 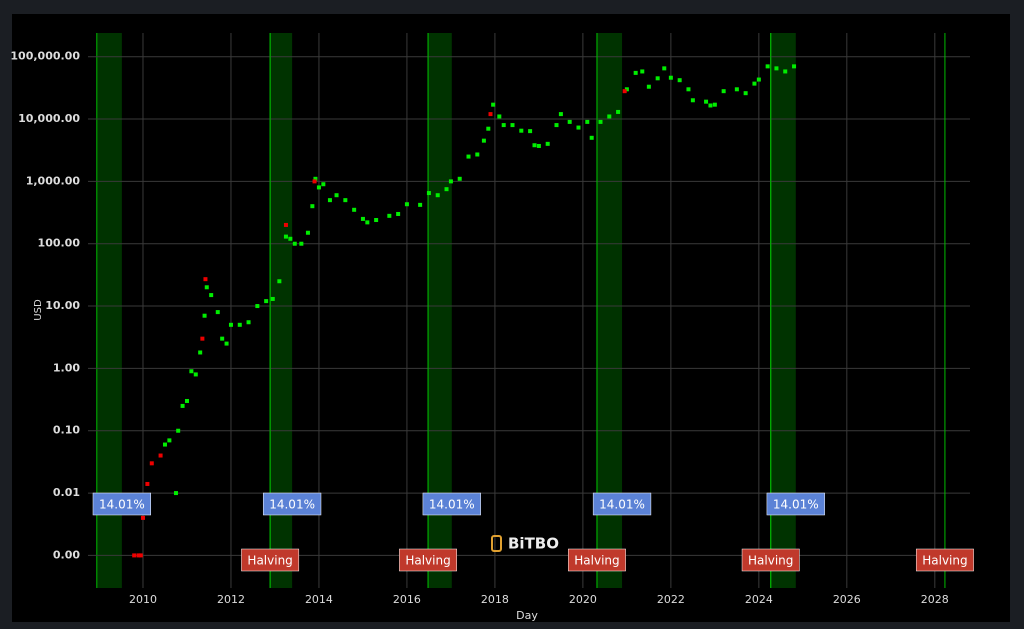 I want to click on x-tick-label: 2016, so click(x=407, y=599).